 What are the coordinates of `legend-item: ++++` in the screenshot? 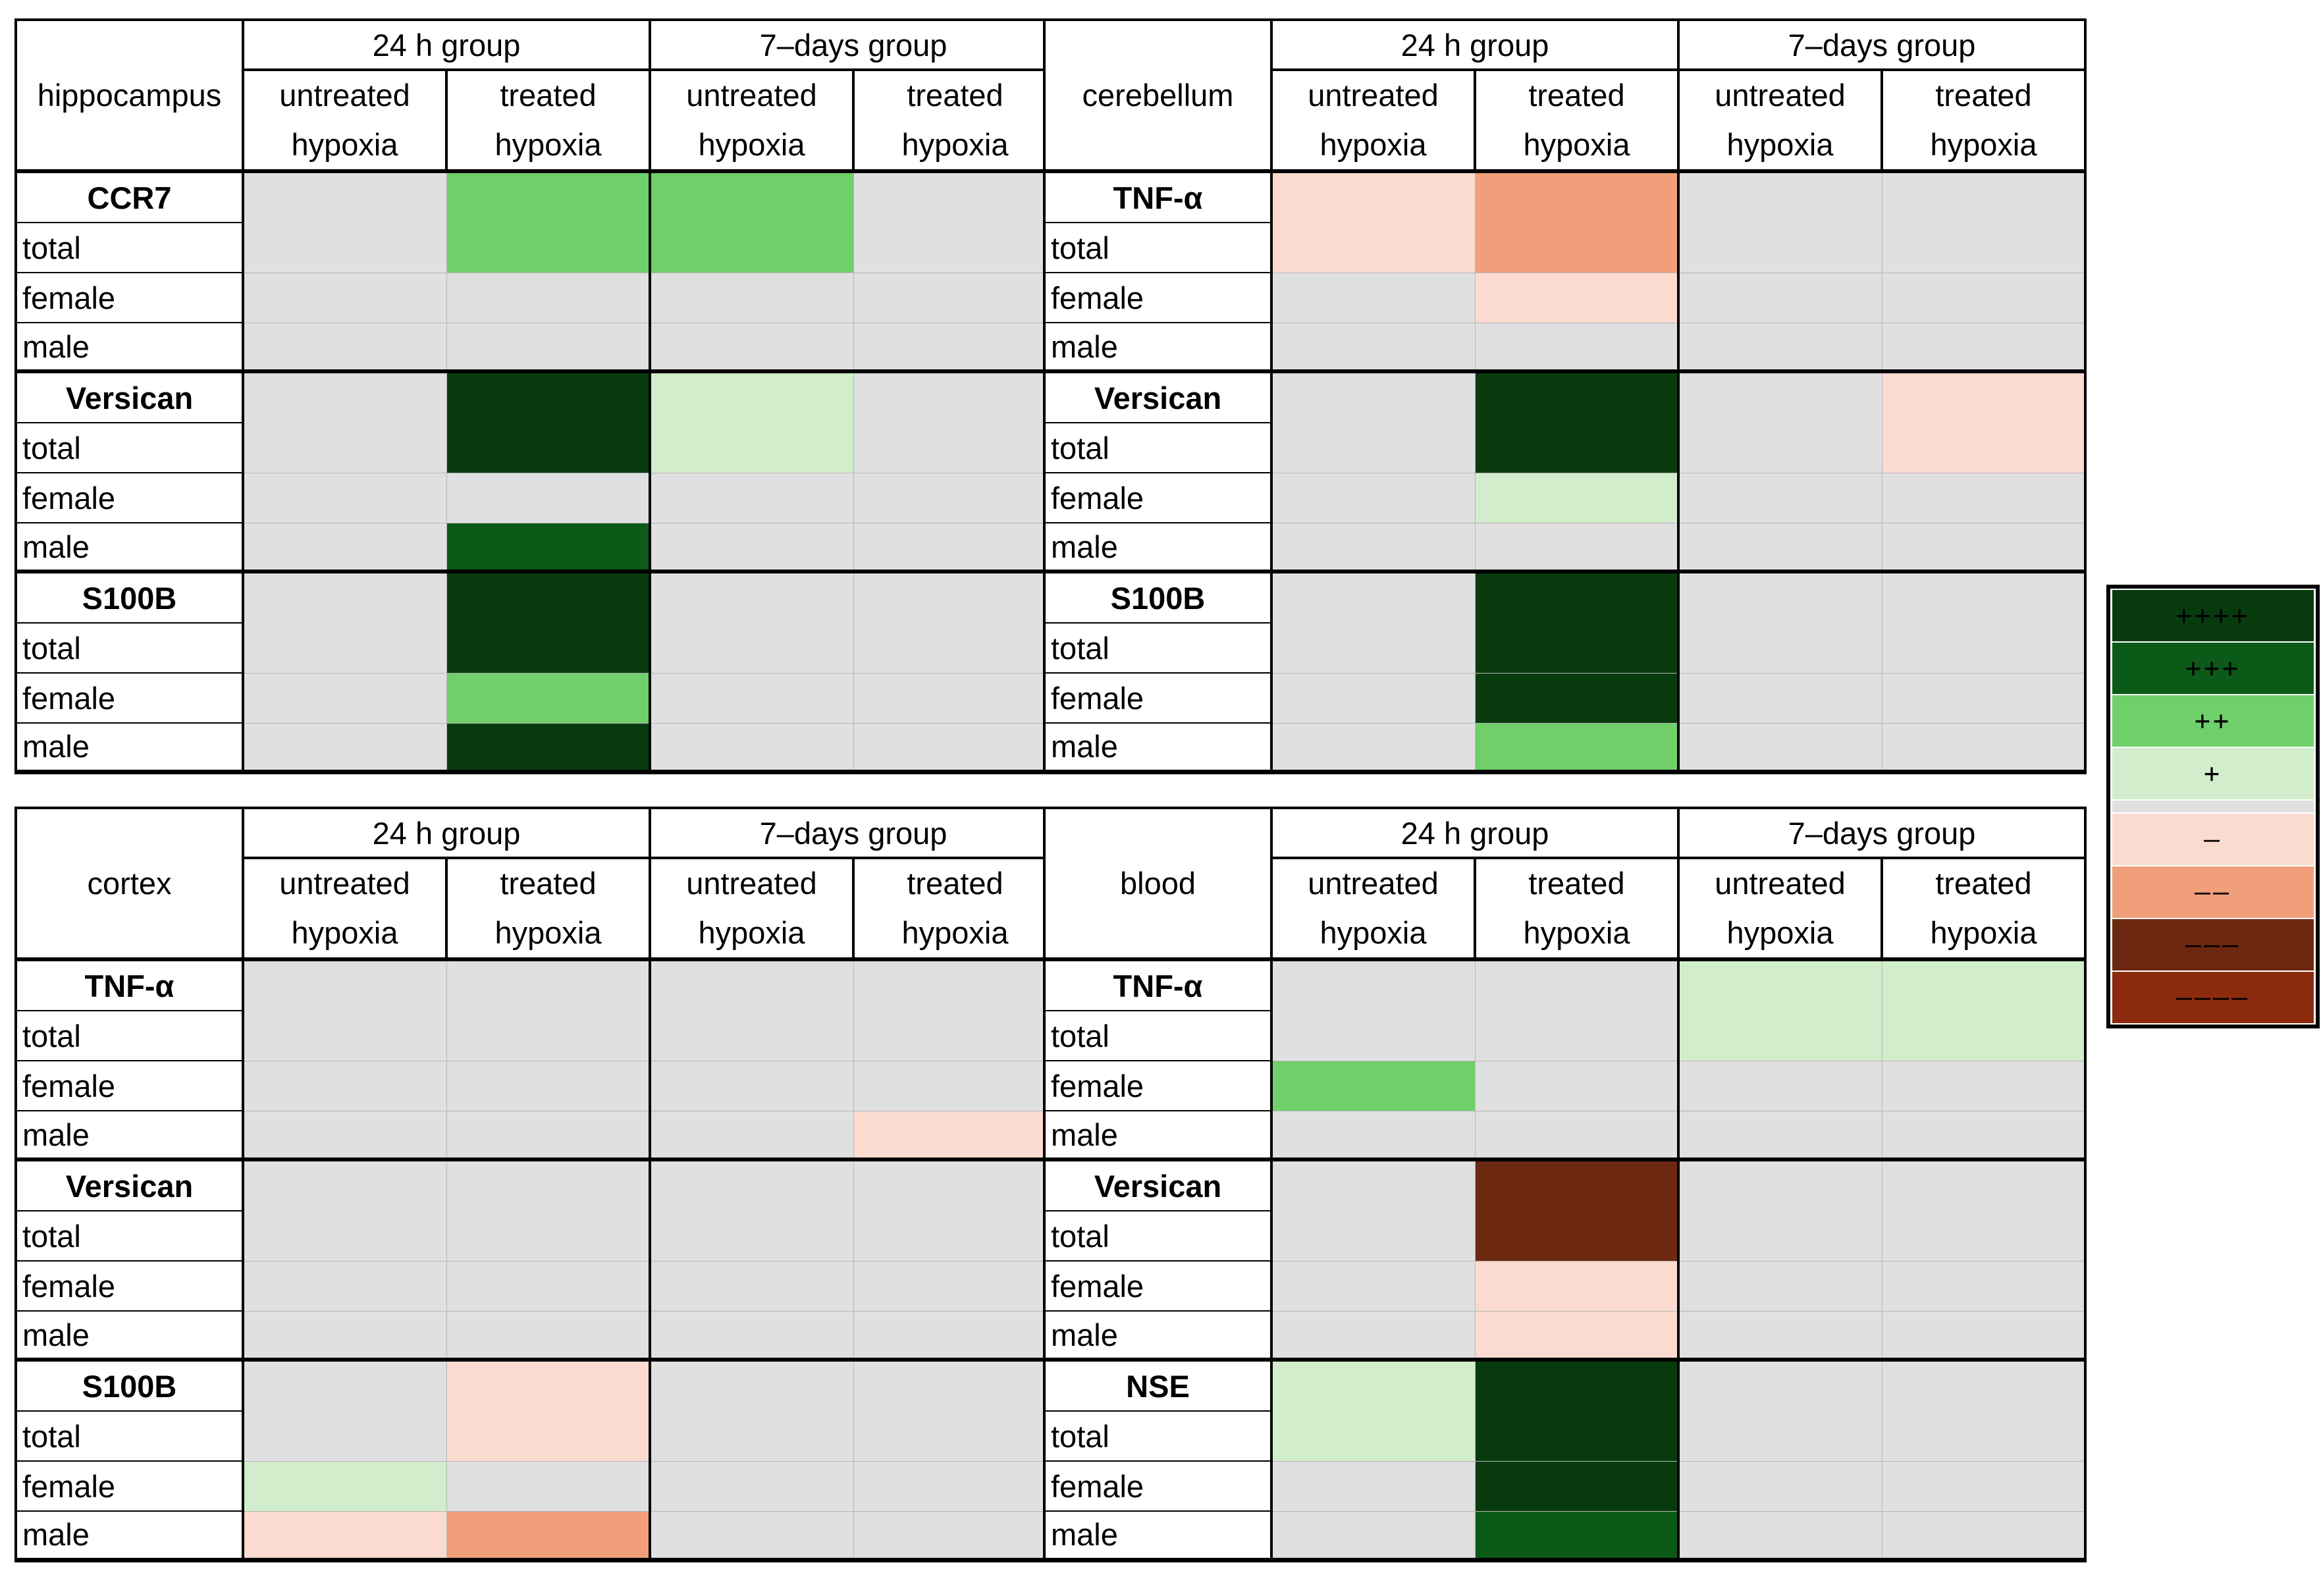 It's located at (2213, 615).